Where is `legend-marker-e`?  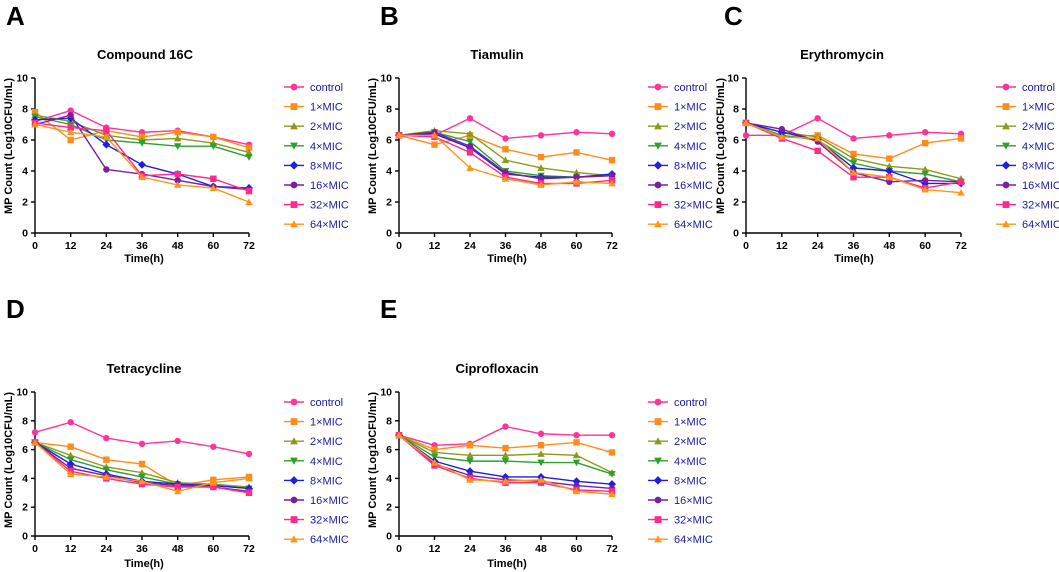
legend-marker-e is located at coordinates (658, 539).